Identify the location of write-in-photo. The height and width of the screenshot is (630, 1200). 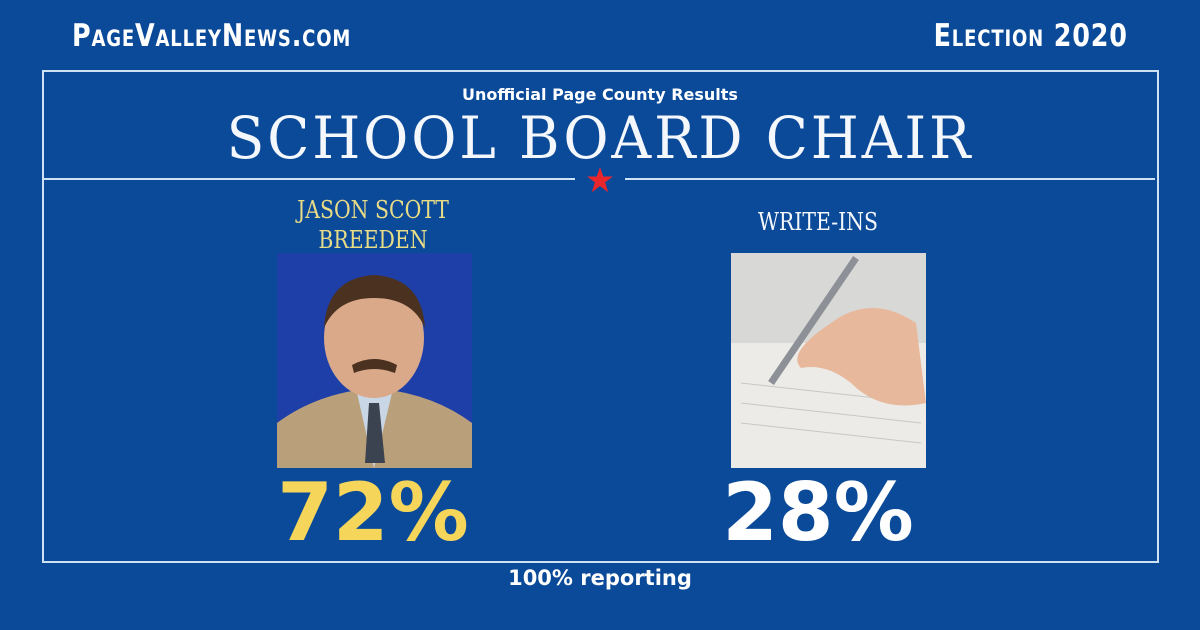
(828, 360).